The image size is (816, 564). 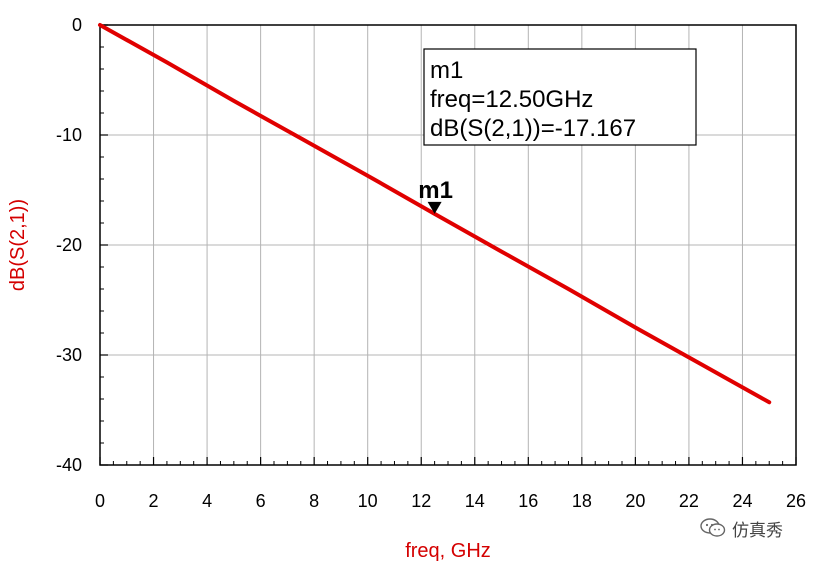 What do you see at coordinates (713, 527) in the screenshot?
I see `wechat-icon` at bounding box center [713, 527].